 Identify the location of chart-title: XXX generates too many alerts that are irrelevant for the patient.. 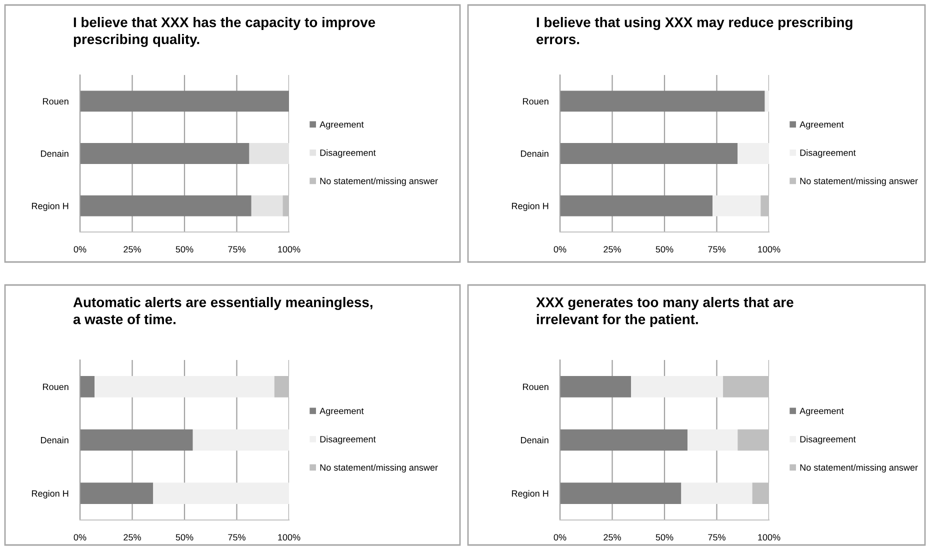
(665, 312).